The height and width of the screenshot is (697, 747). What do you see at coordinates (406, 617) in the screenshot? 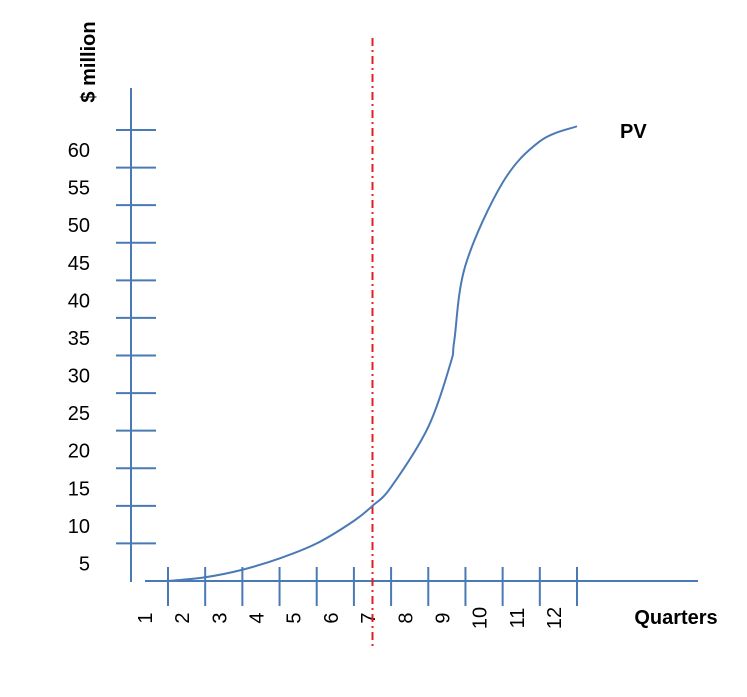
I see `x-tick-label: 8` at bounding box center [406, 617].